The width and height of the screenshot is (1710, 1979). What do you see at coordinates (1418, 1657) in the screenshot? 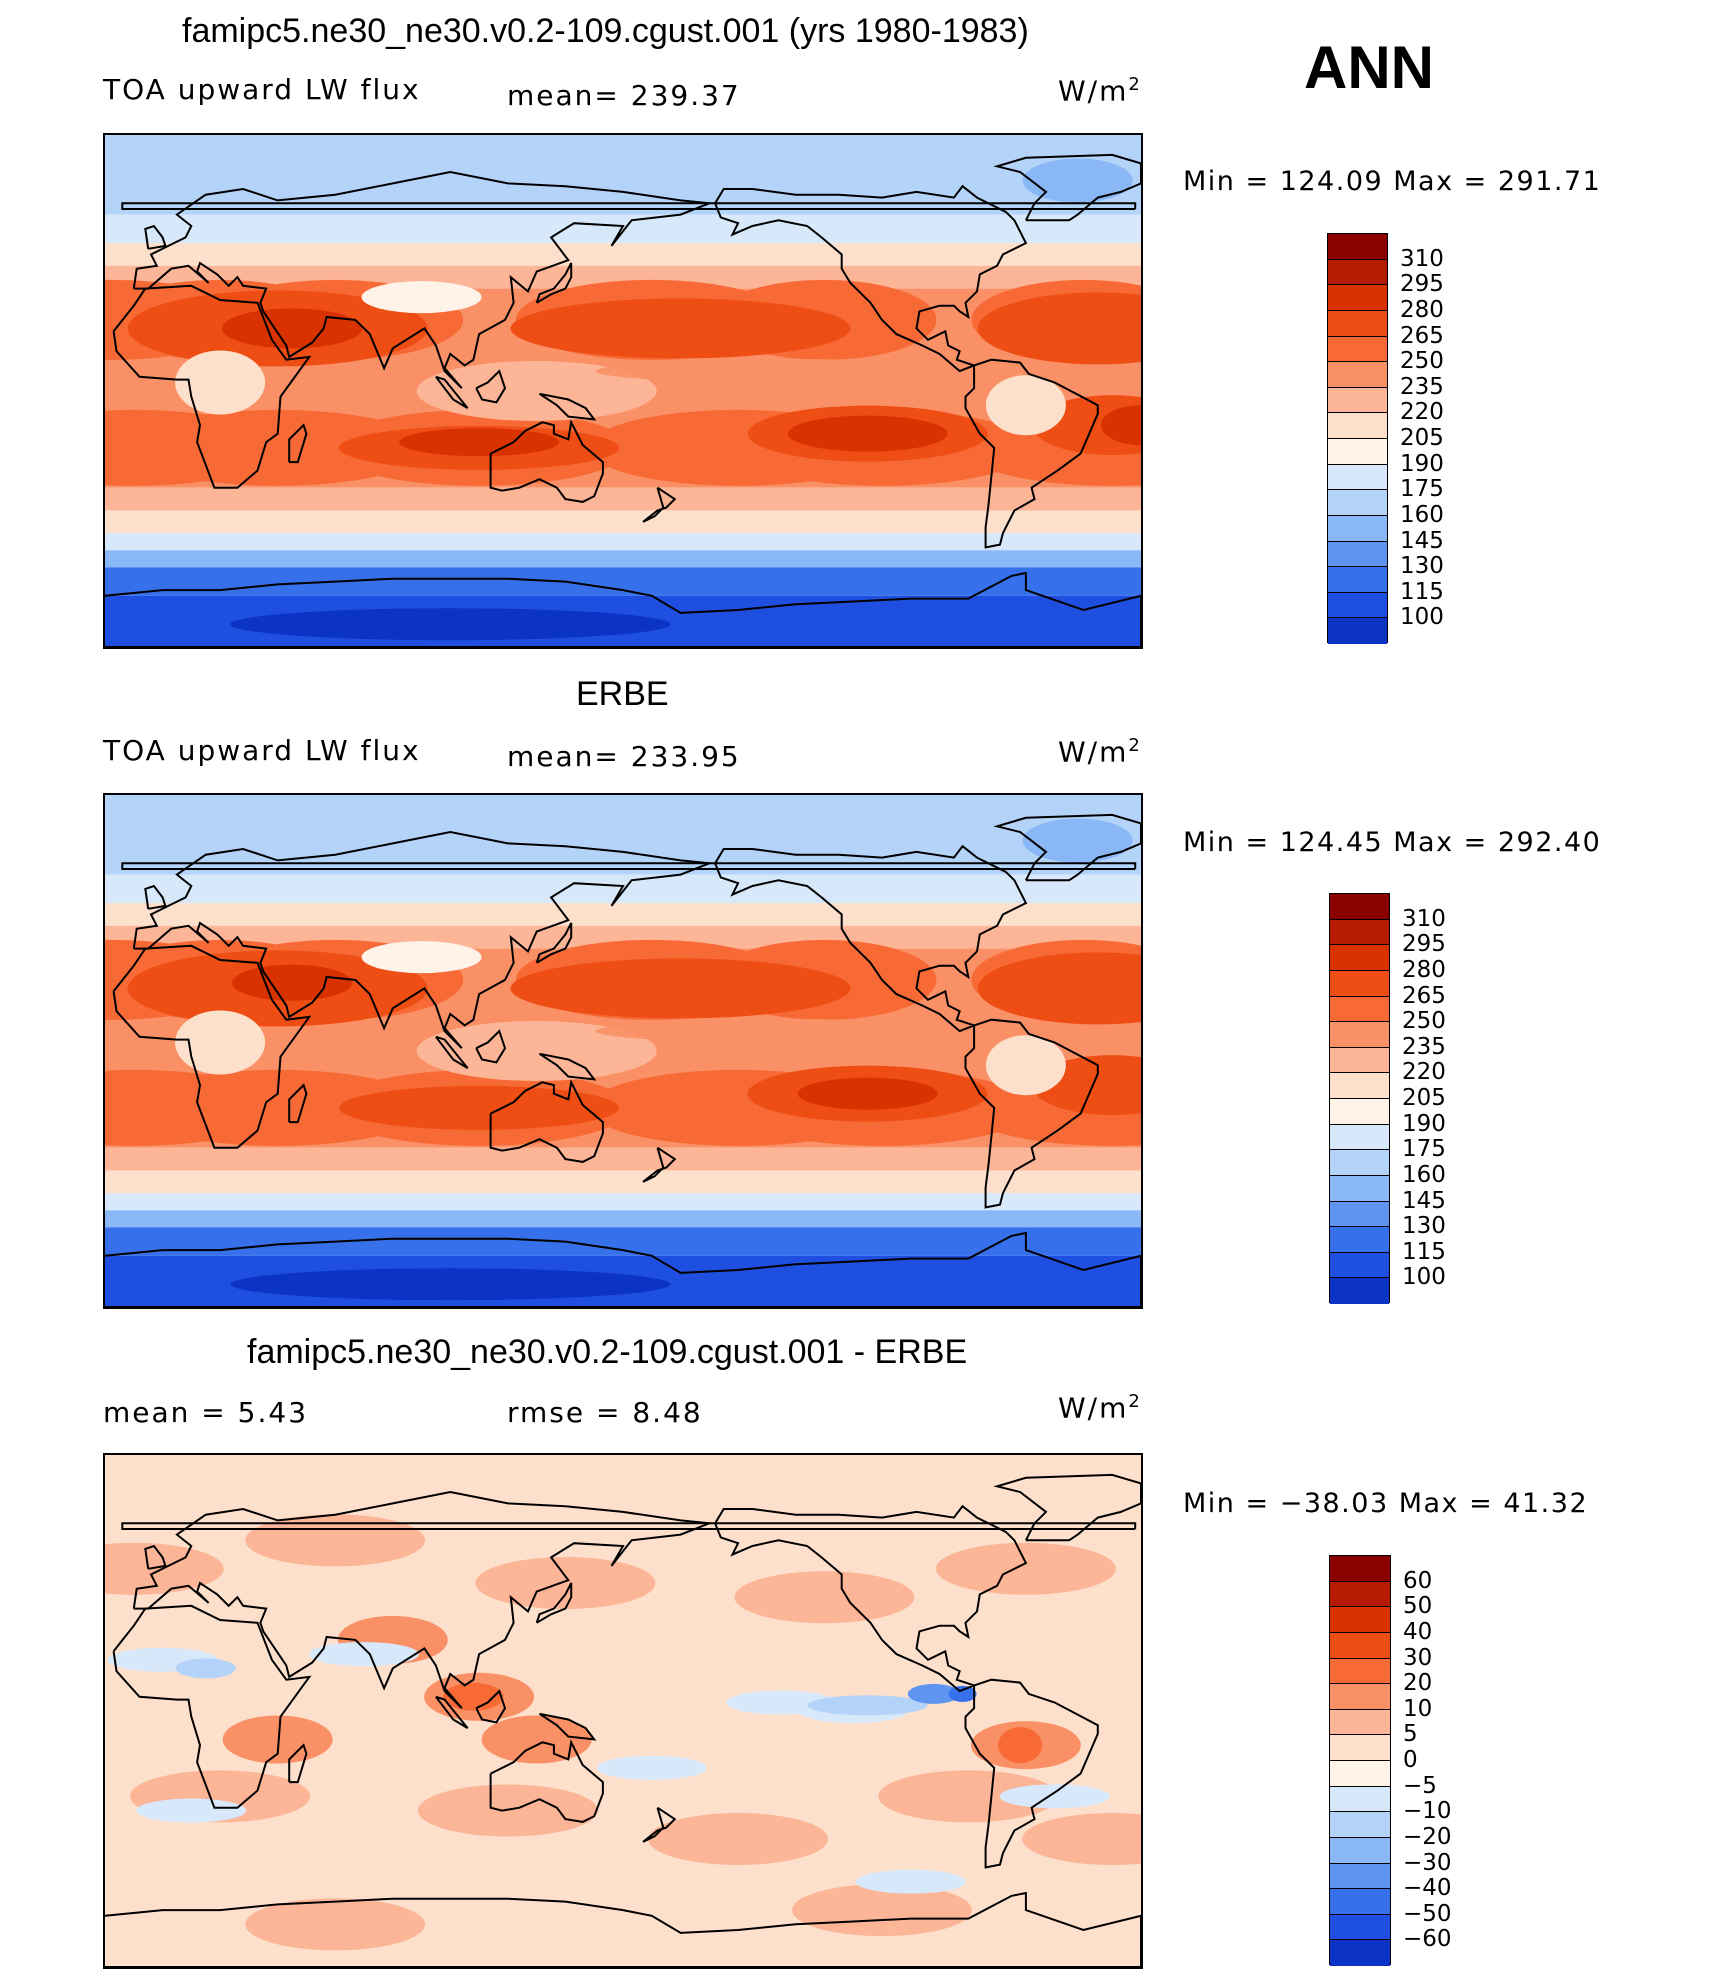
I see `colorbar-tick-label: 30` at bounding box center [1418, 1657].